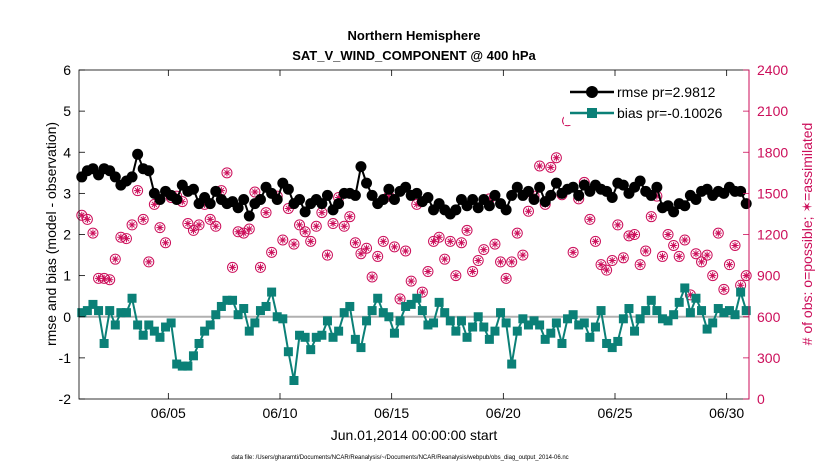 The image size is (830, 470). Describe the element at coordinates (279, 413) in the screenshot. I see `x-tick-label: 06/10` at that location.